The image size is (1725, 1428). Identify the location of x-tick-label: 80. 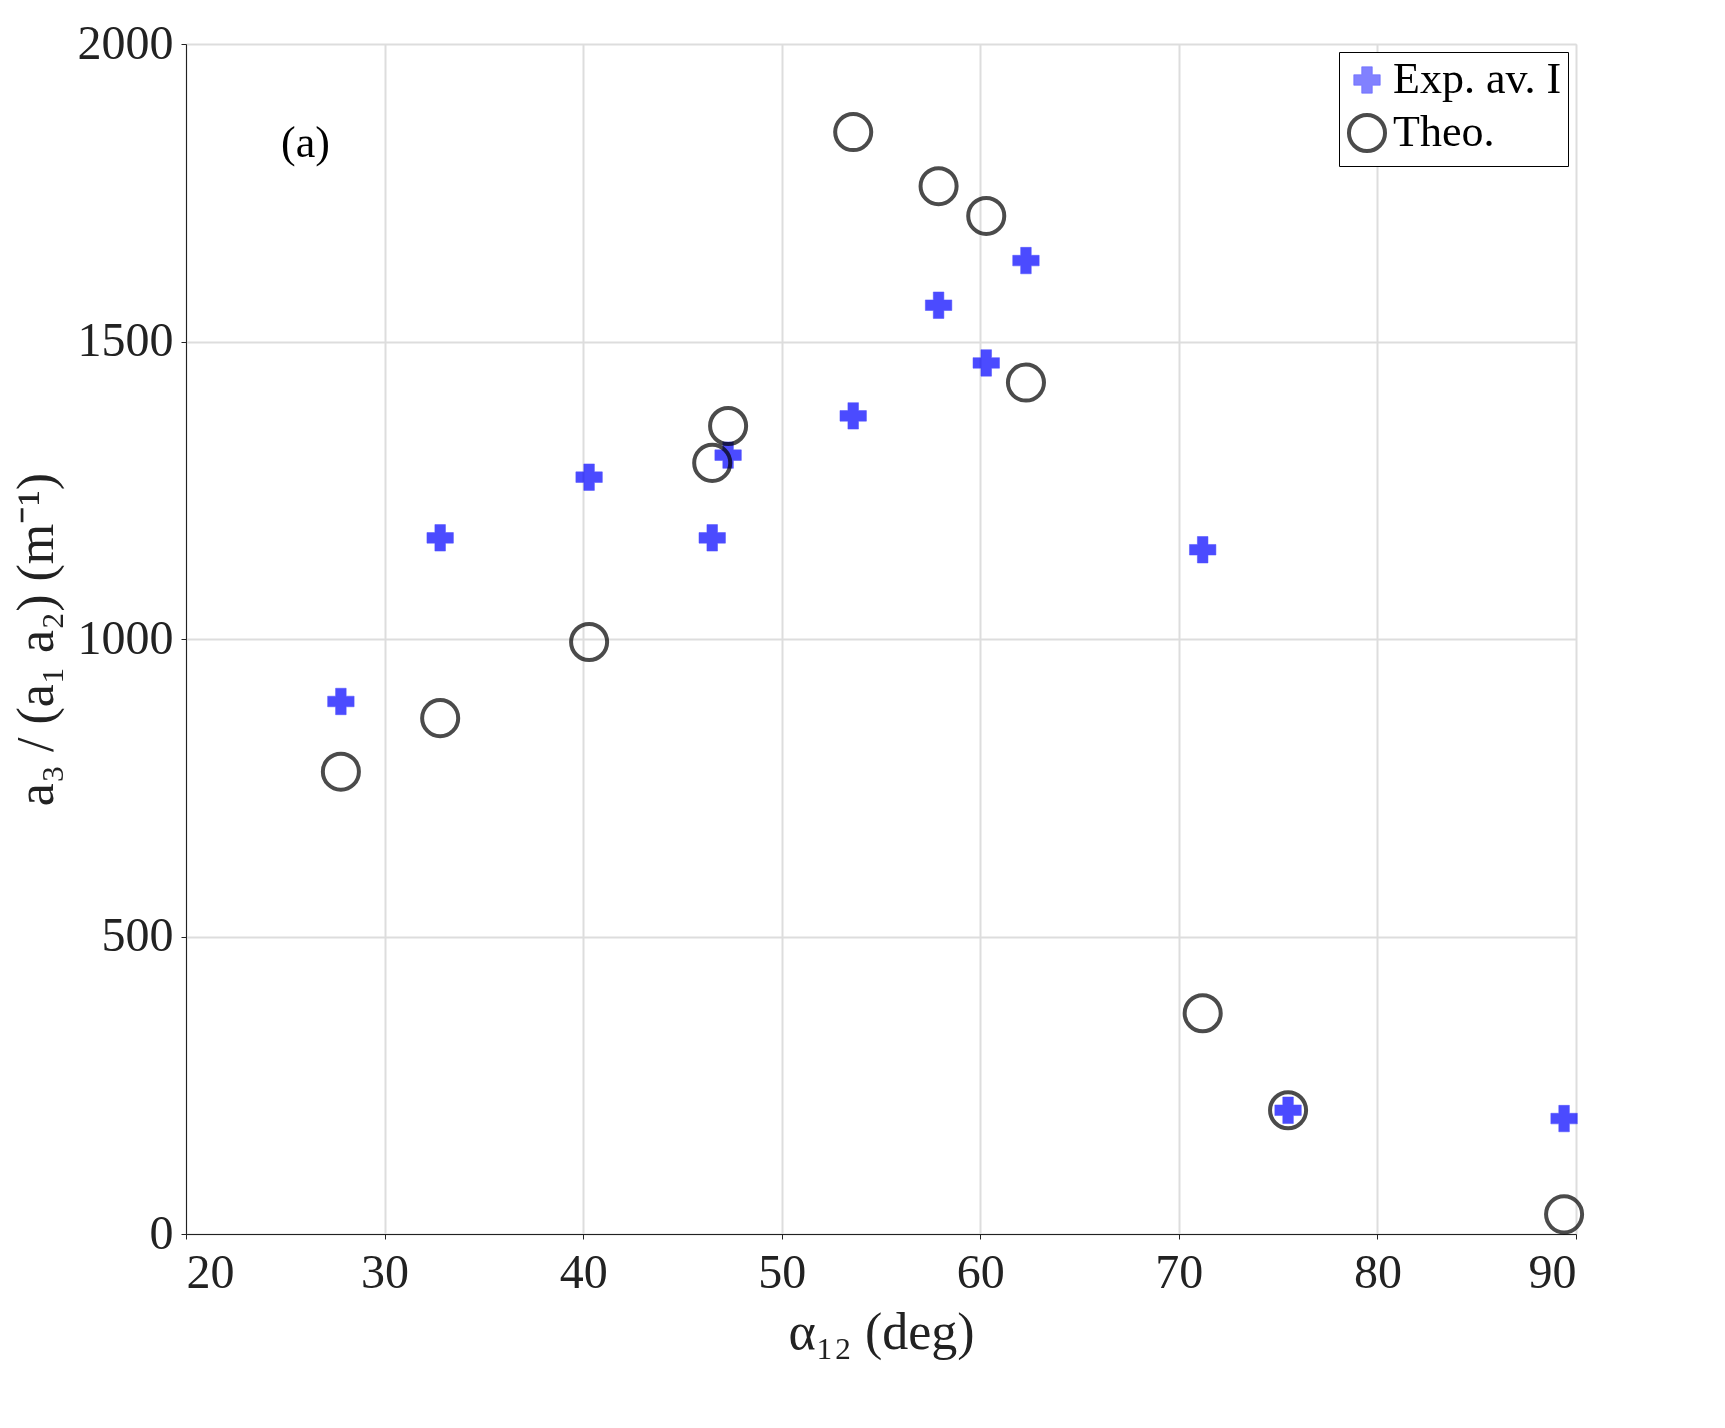
(1377, 1271).